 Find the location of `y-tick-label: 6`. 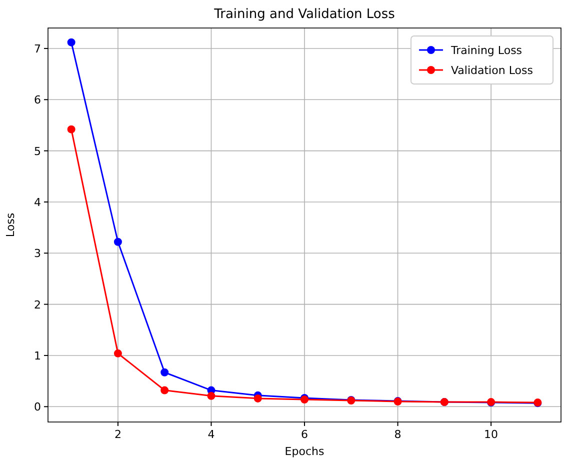

y-tick-label: 6 is located at coordinates (37, 100).